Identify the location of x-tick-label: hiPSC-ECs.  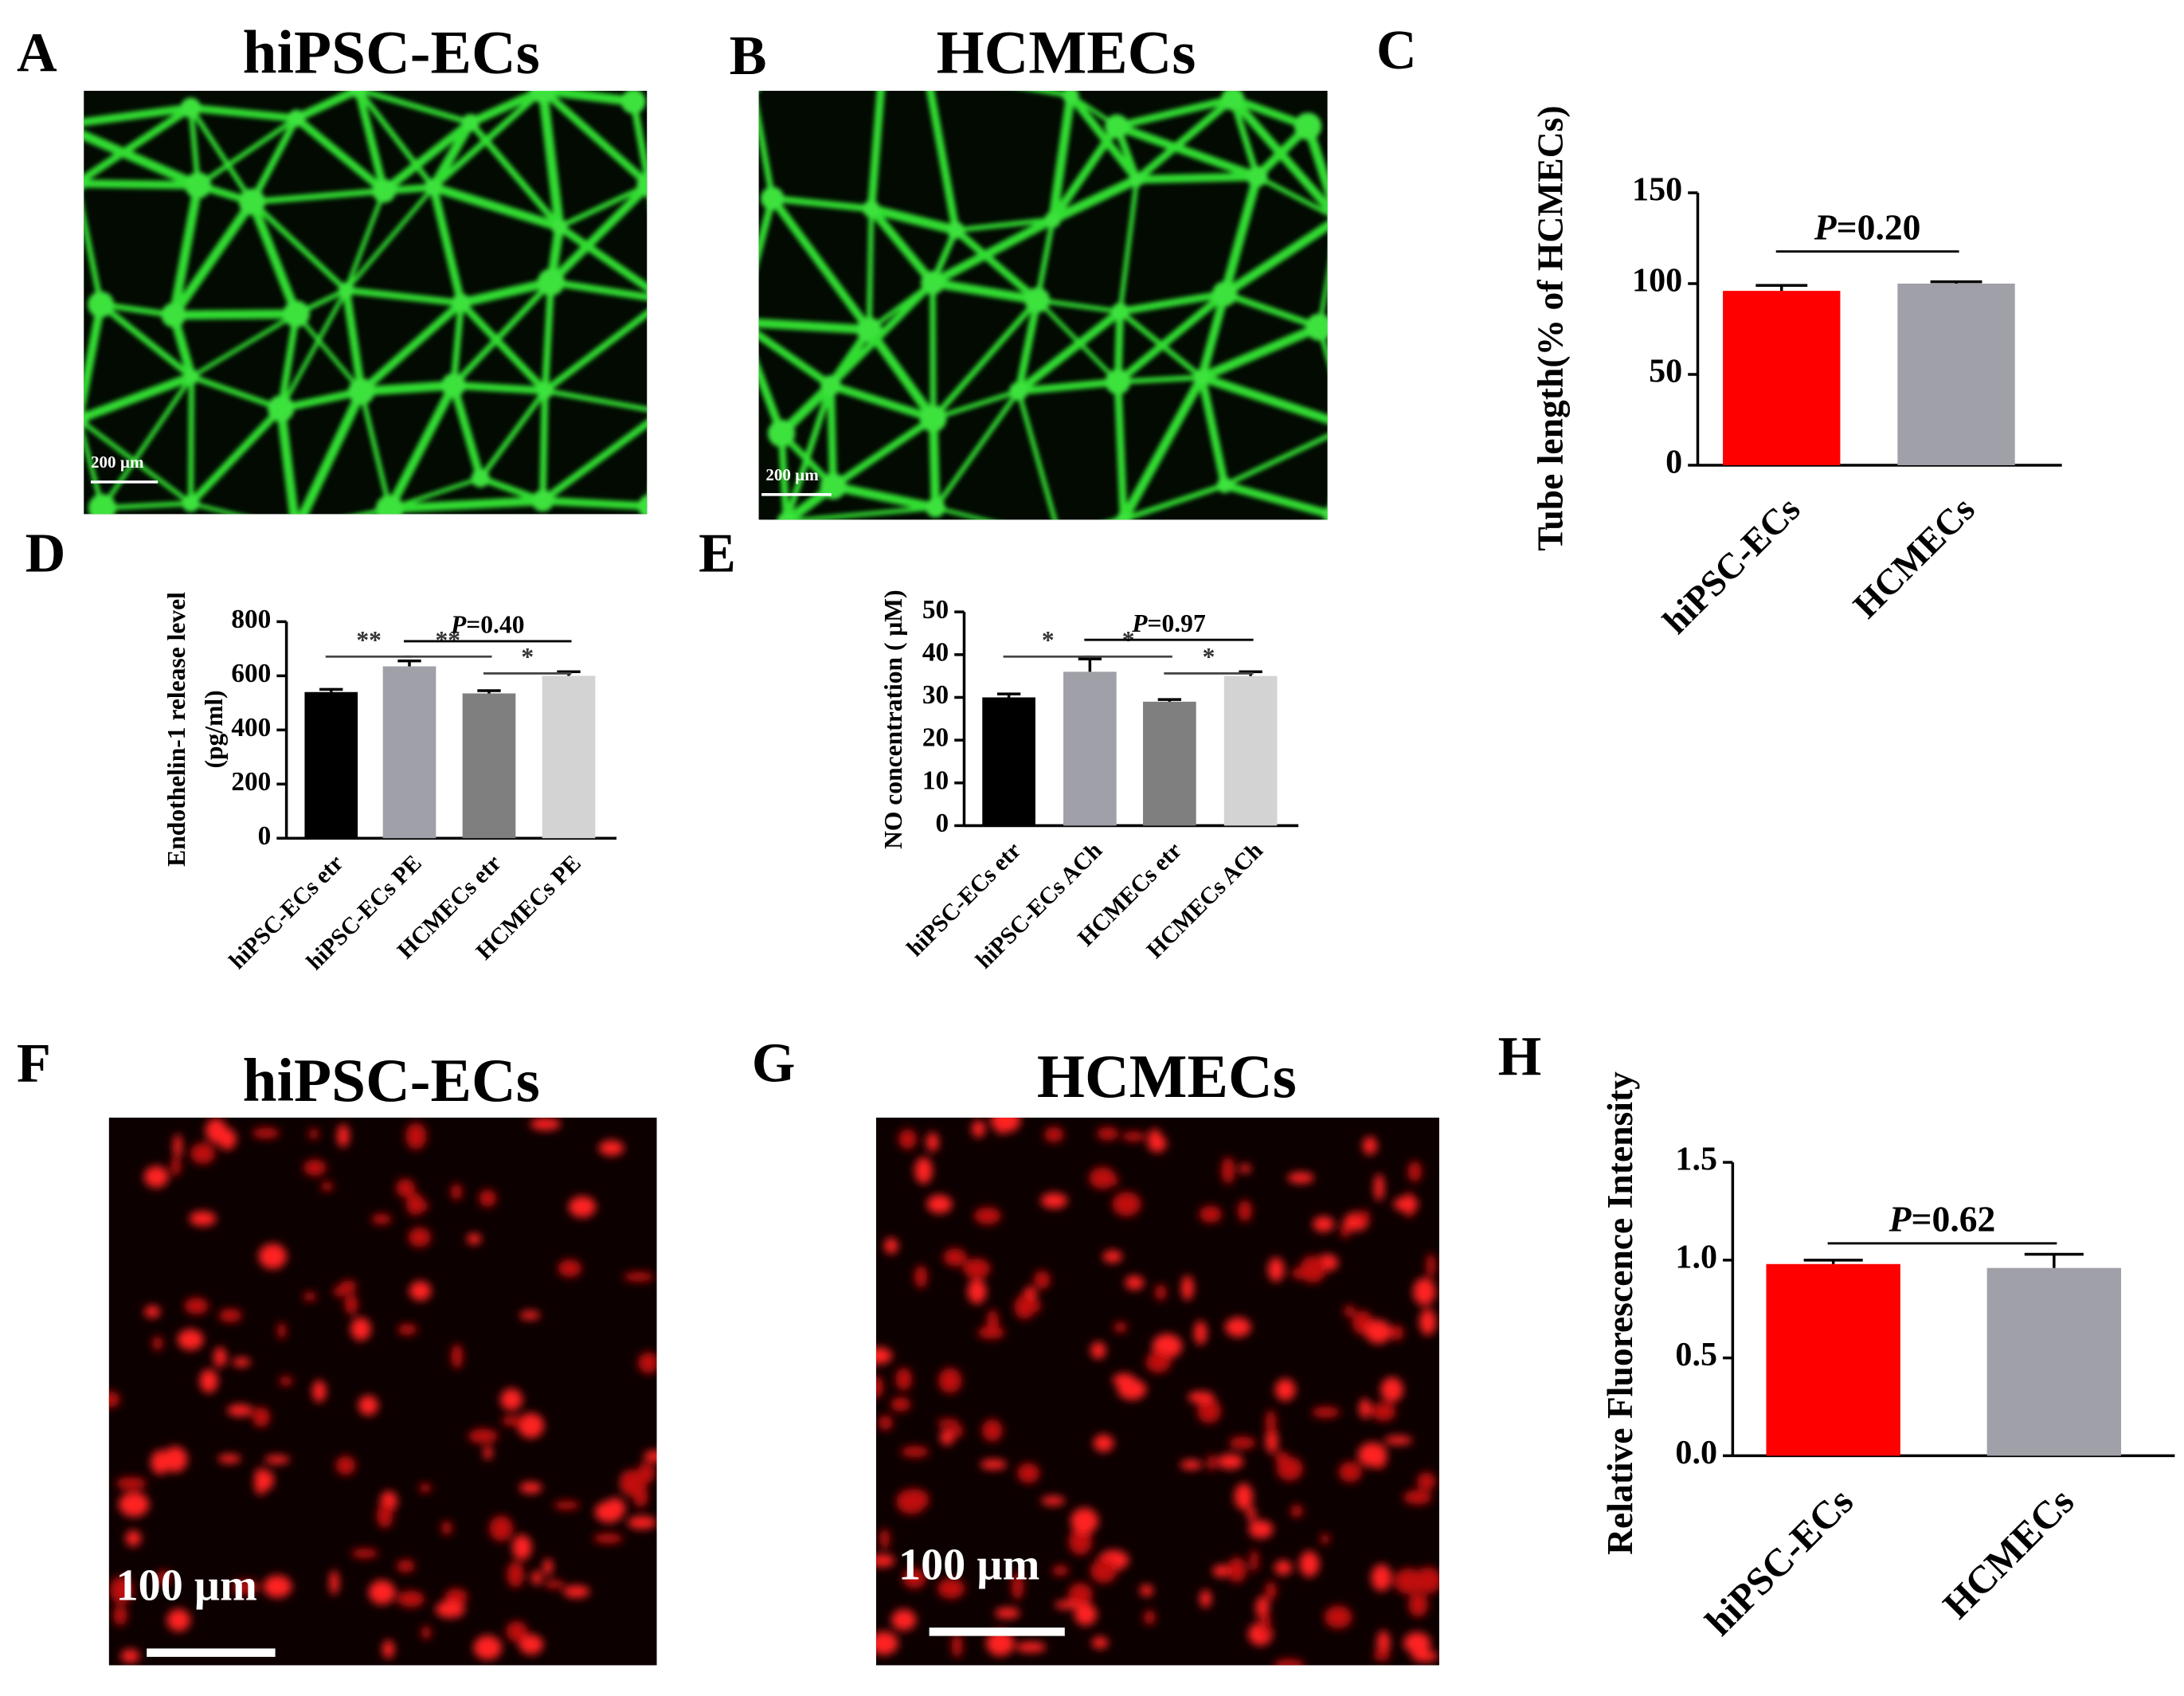
(1731, 564).